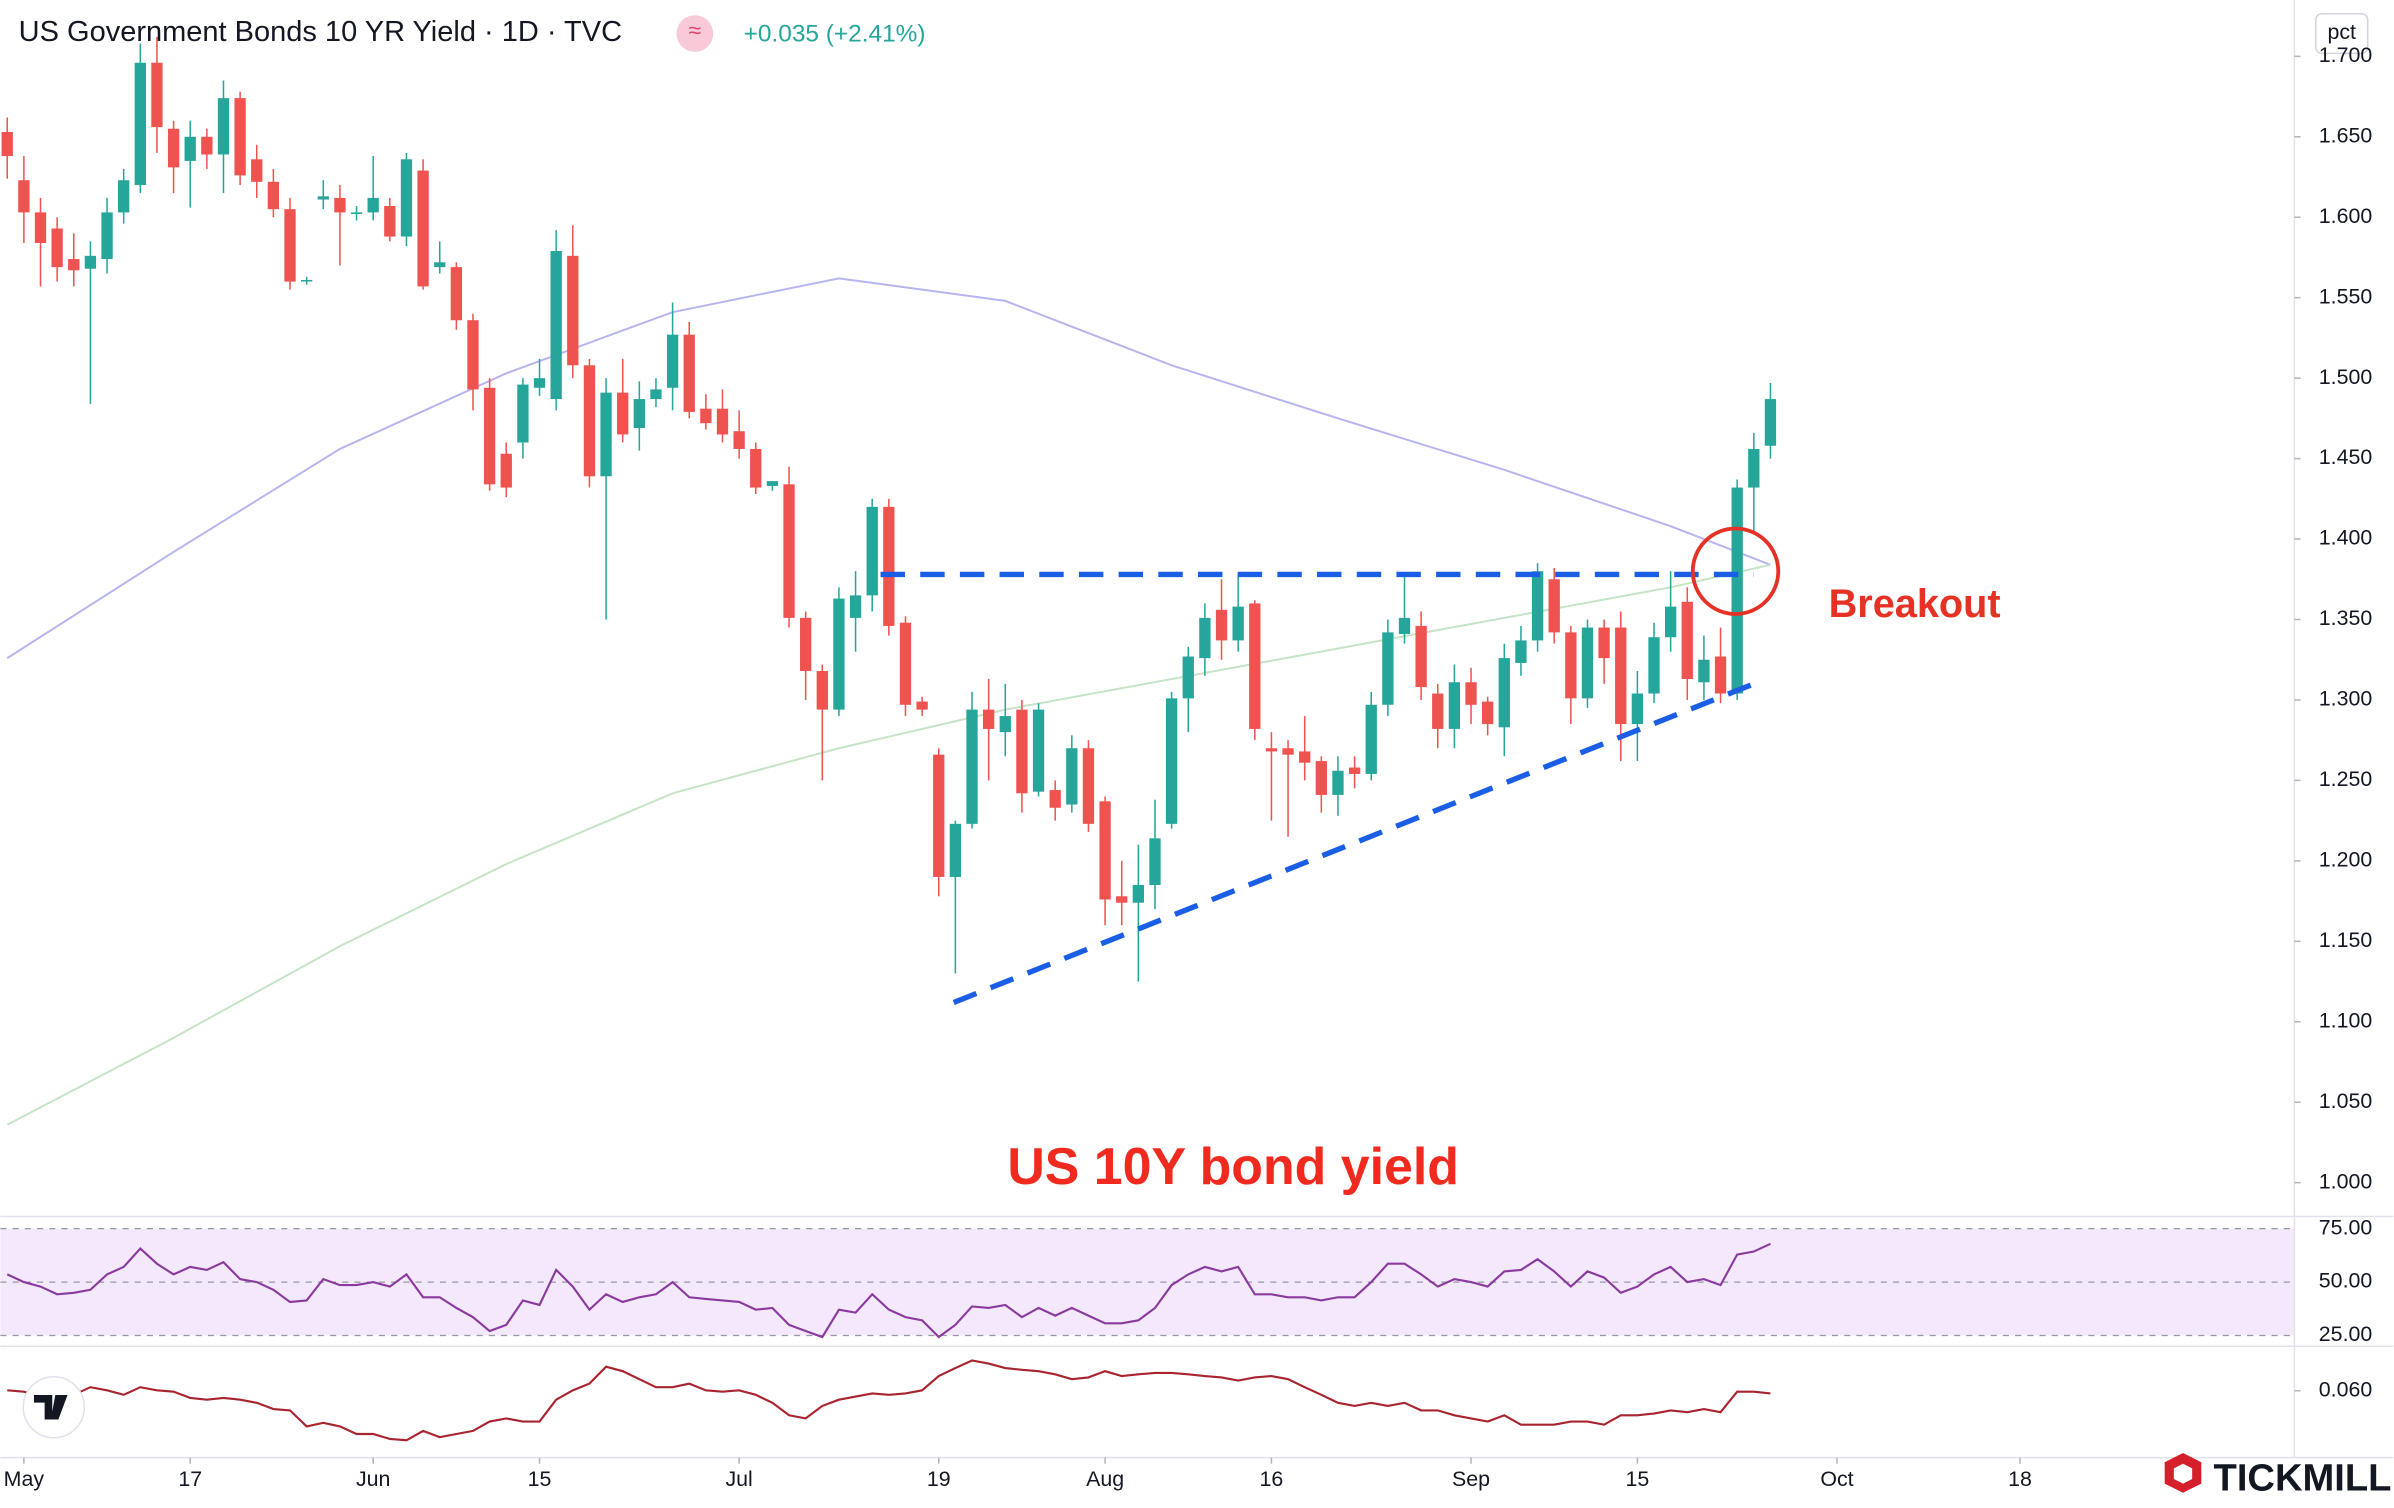 This screenshot has width=2394, height=1508. I want to click on x-tick-label: May, so click(24, 1479).